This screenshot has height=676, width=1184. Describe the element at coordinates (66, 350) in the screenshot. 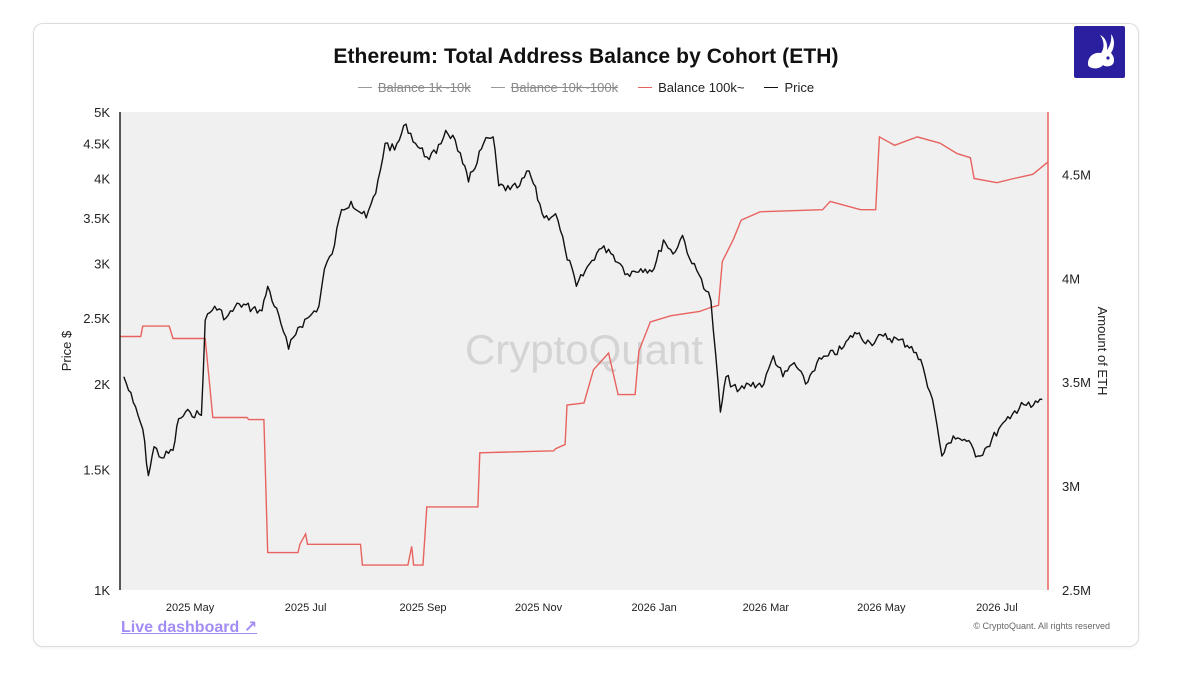

I see `y-left-label: Price $` at that location.